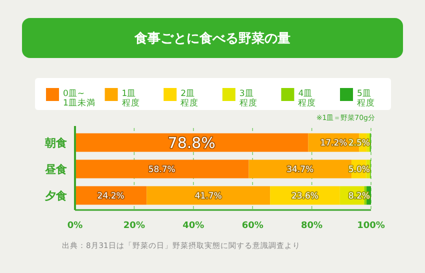 Image resolution: width=425 pixels, height=273 pixels. What do you see at coordinates (359, 143) in the screenshot?
I see `data-label: 2.5%` at bounding box center [359, 143].